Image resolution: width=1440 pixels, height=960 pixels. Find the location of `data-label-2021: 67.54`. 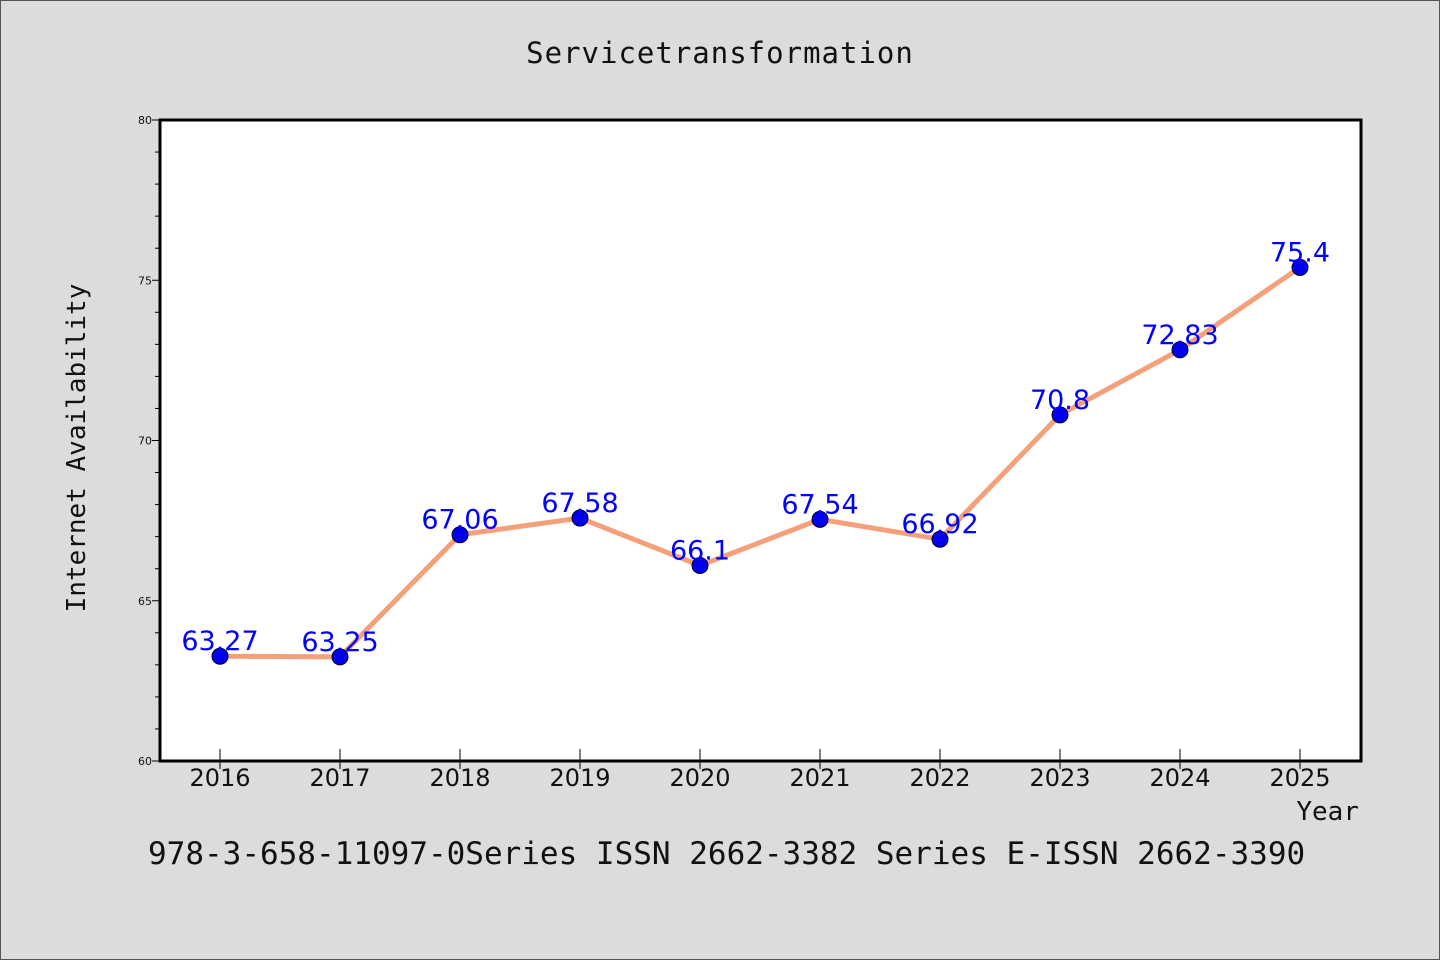

data-label-2021: 67.54 is located at coordinates (819, 504).